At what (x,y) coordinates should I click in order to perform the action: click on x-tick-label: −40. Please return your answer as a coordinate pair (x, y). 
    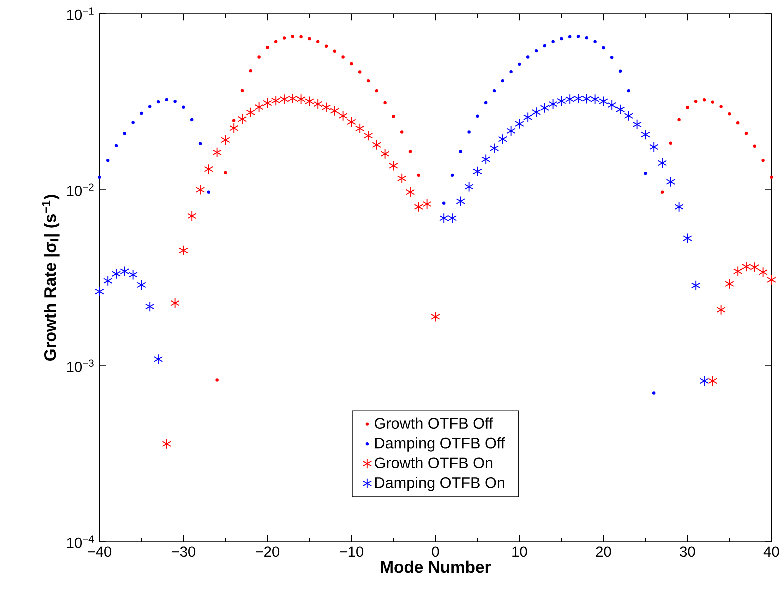
    Looking at the image, I should click on (100, 552).